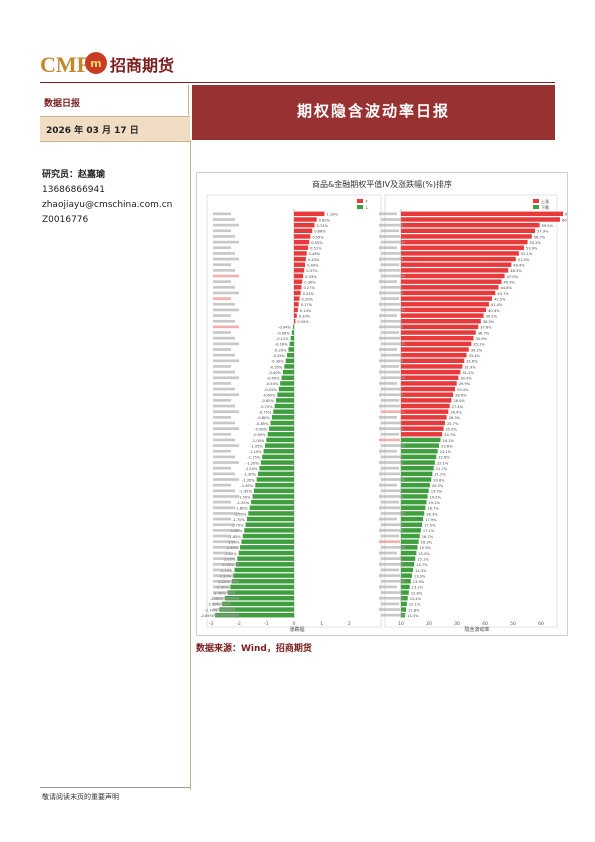 Image resolution: width=595 pixels, height=842 pixels. What do you see at coordinates (482, 339) in the screenshot?
I see `iv-label: 35.9%` at bounding box center [482, 339].